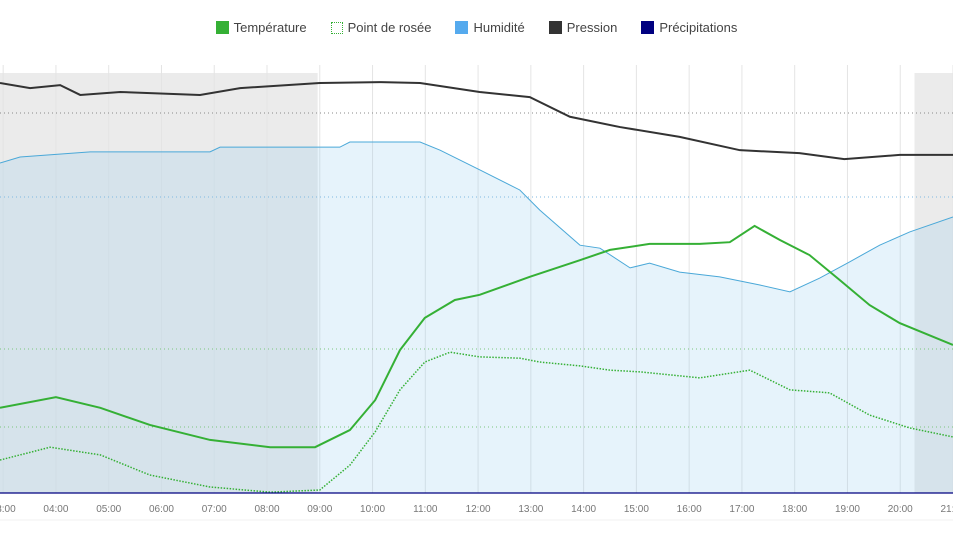 The height and width of the screenshot is (536, 953). What do you see at coordinates (389, 27) in the screenshot?
I see `legend-label: Point de rosée` at bounding box center [389, 27].